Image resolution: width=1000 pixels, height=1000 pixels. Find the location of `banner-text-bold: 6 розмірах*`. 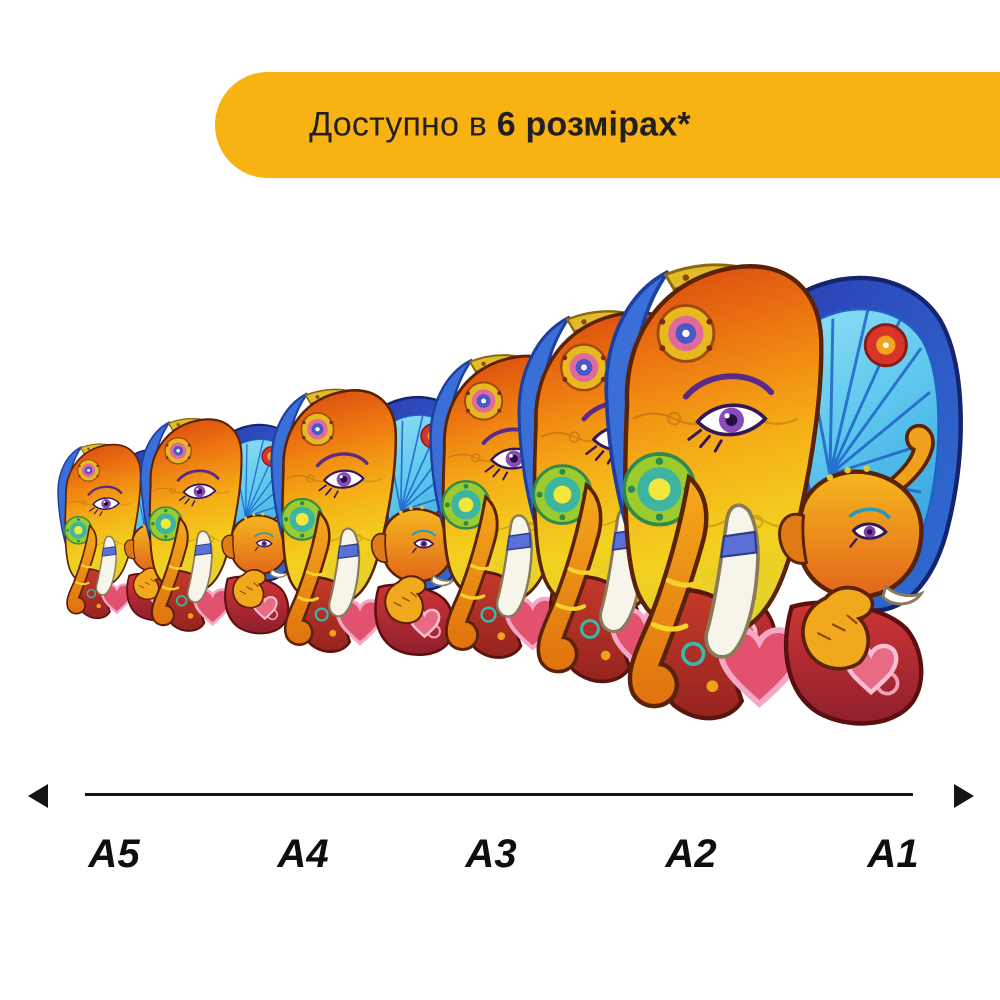

banner-text-bold: 6 розмірах* is located at coordinates (593, 124).